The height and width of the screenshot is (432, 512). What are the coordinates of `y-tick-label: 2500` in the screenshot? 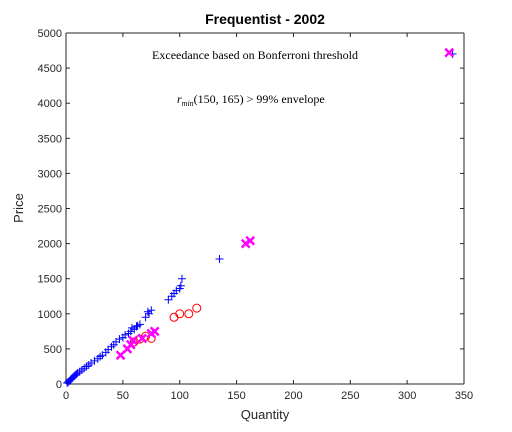 It's located at (50, 210).